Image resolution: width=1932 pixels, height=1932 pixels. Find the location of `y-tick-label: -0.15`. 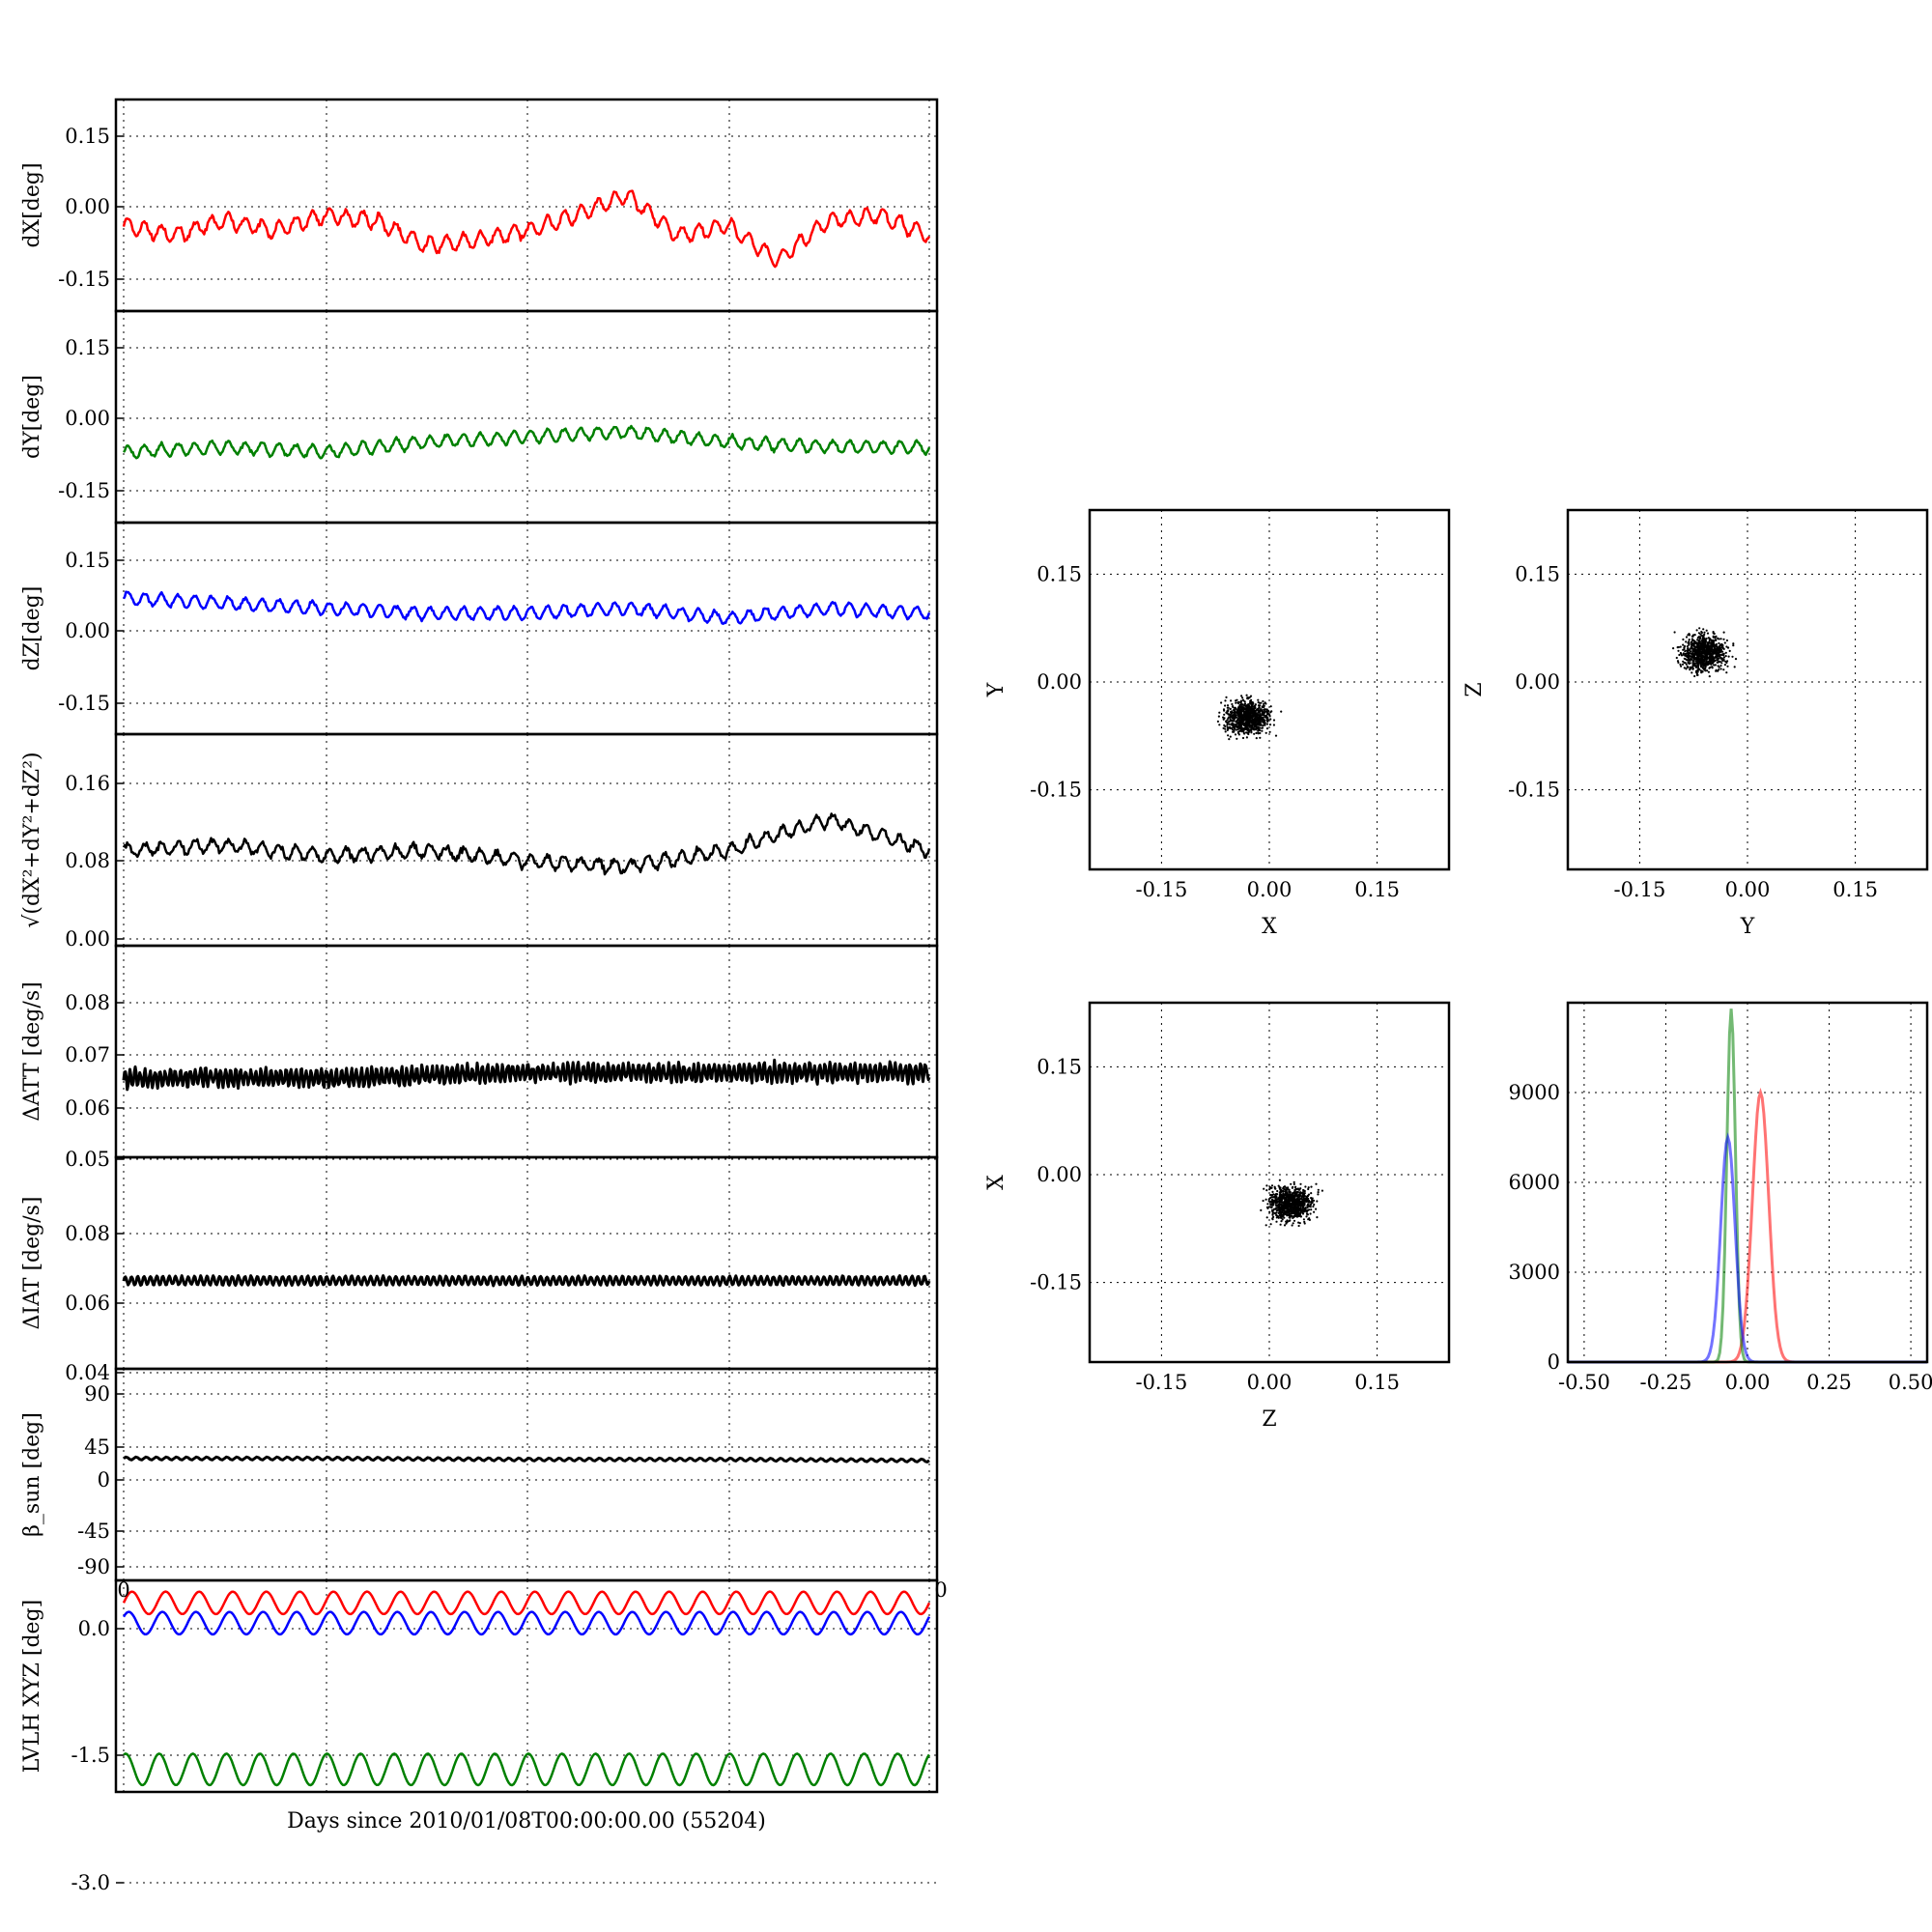

y-tick-label: -0.15 is located at coordinates (1056, 790).